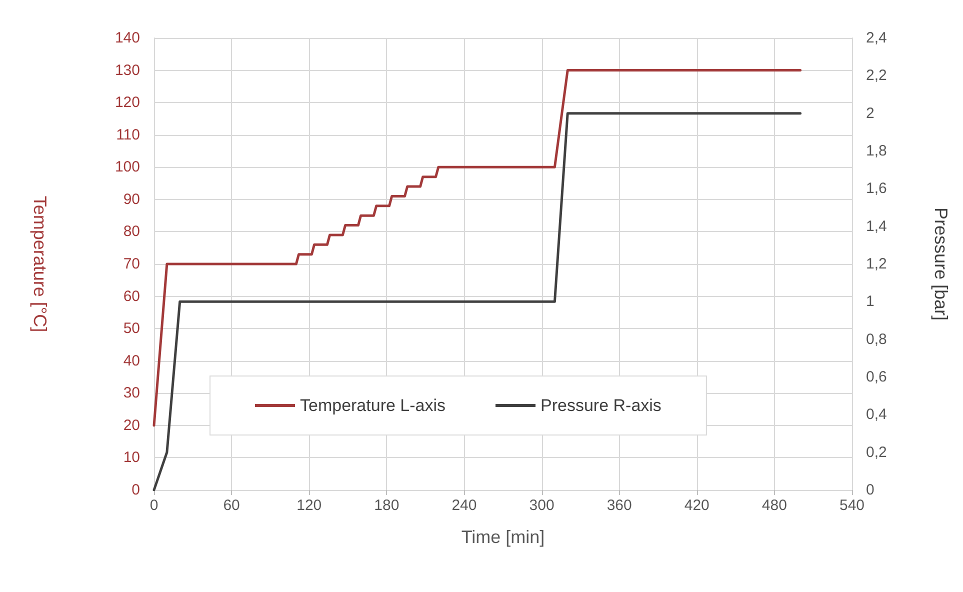 This screenshot has height=592, width=963. What do you see at coordinates (40, 264) in the screenshot?
I see `y-axis-title: Temperature [°C]` at bounding box center [40, 264].